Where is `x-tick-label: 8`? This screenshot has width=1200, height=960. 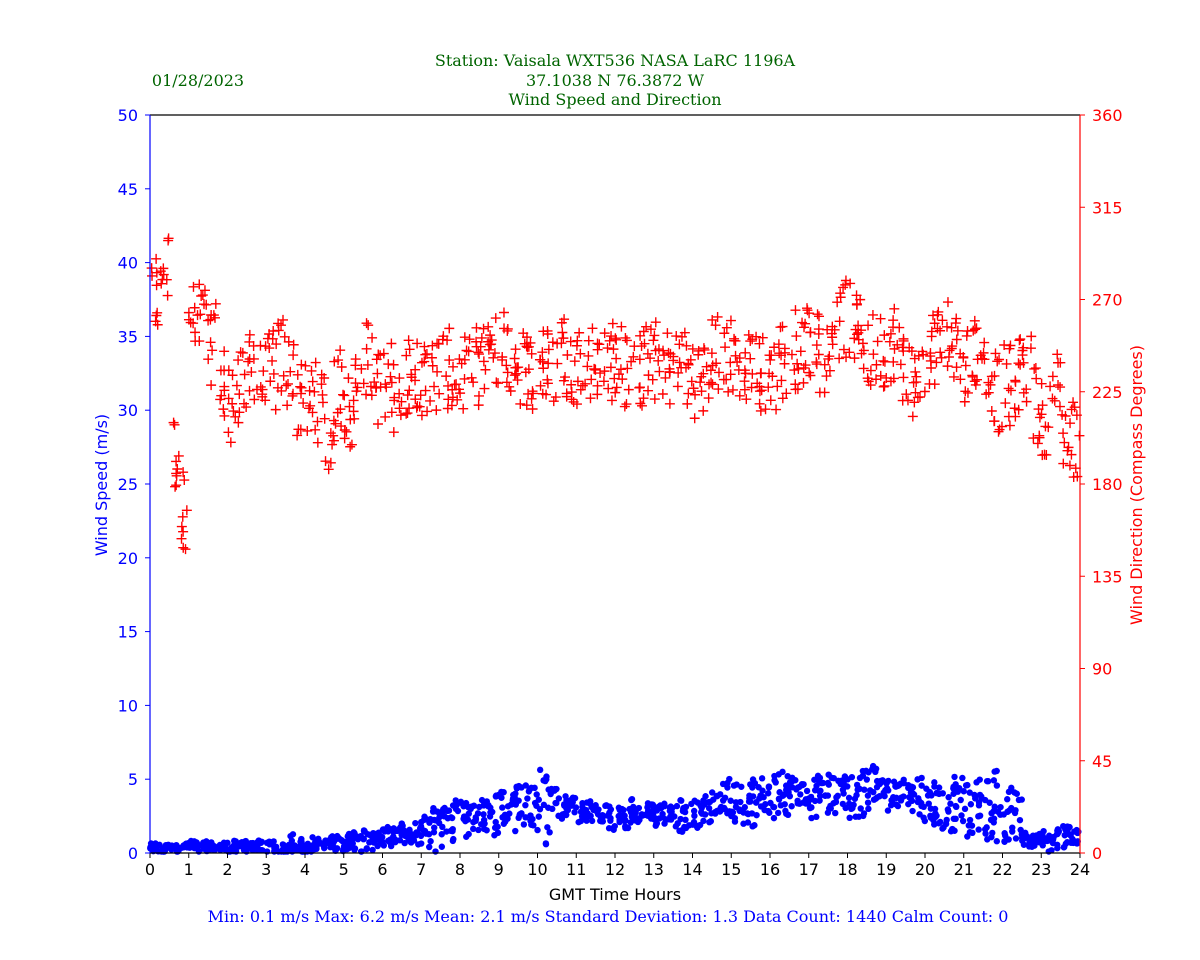
x-tick-label: 8 is located at coordinates (460, 869).